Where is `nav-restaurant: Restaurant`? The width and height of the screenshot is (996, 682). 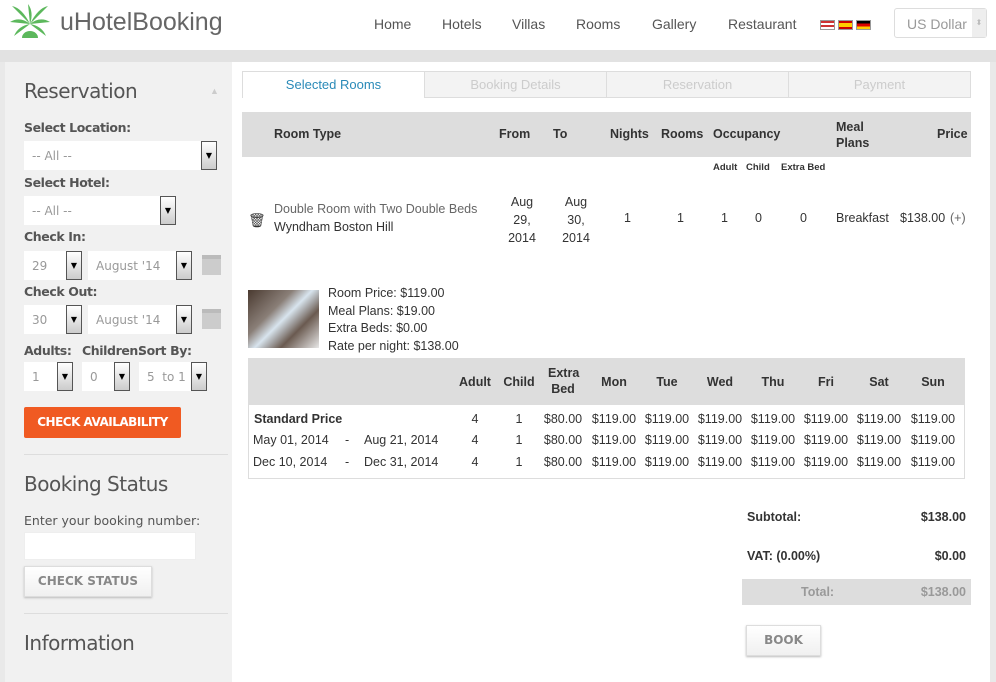 nav-restaurant: Restaurant is located at coordinates (762, 24).